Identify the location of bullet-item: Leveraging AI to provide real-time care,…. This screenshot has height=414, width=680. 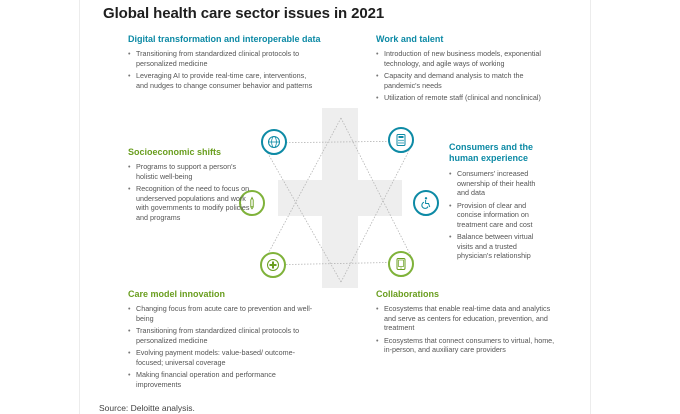
(222, 80).